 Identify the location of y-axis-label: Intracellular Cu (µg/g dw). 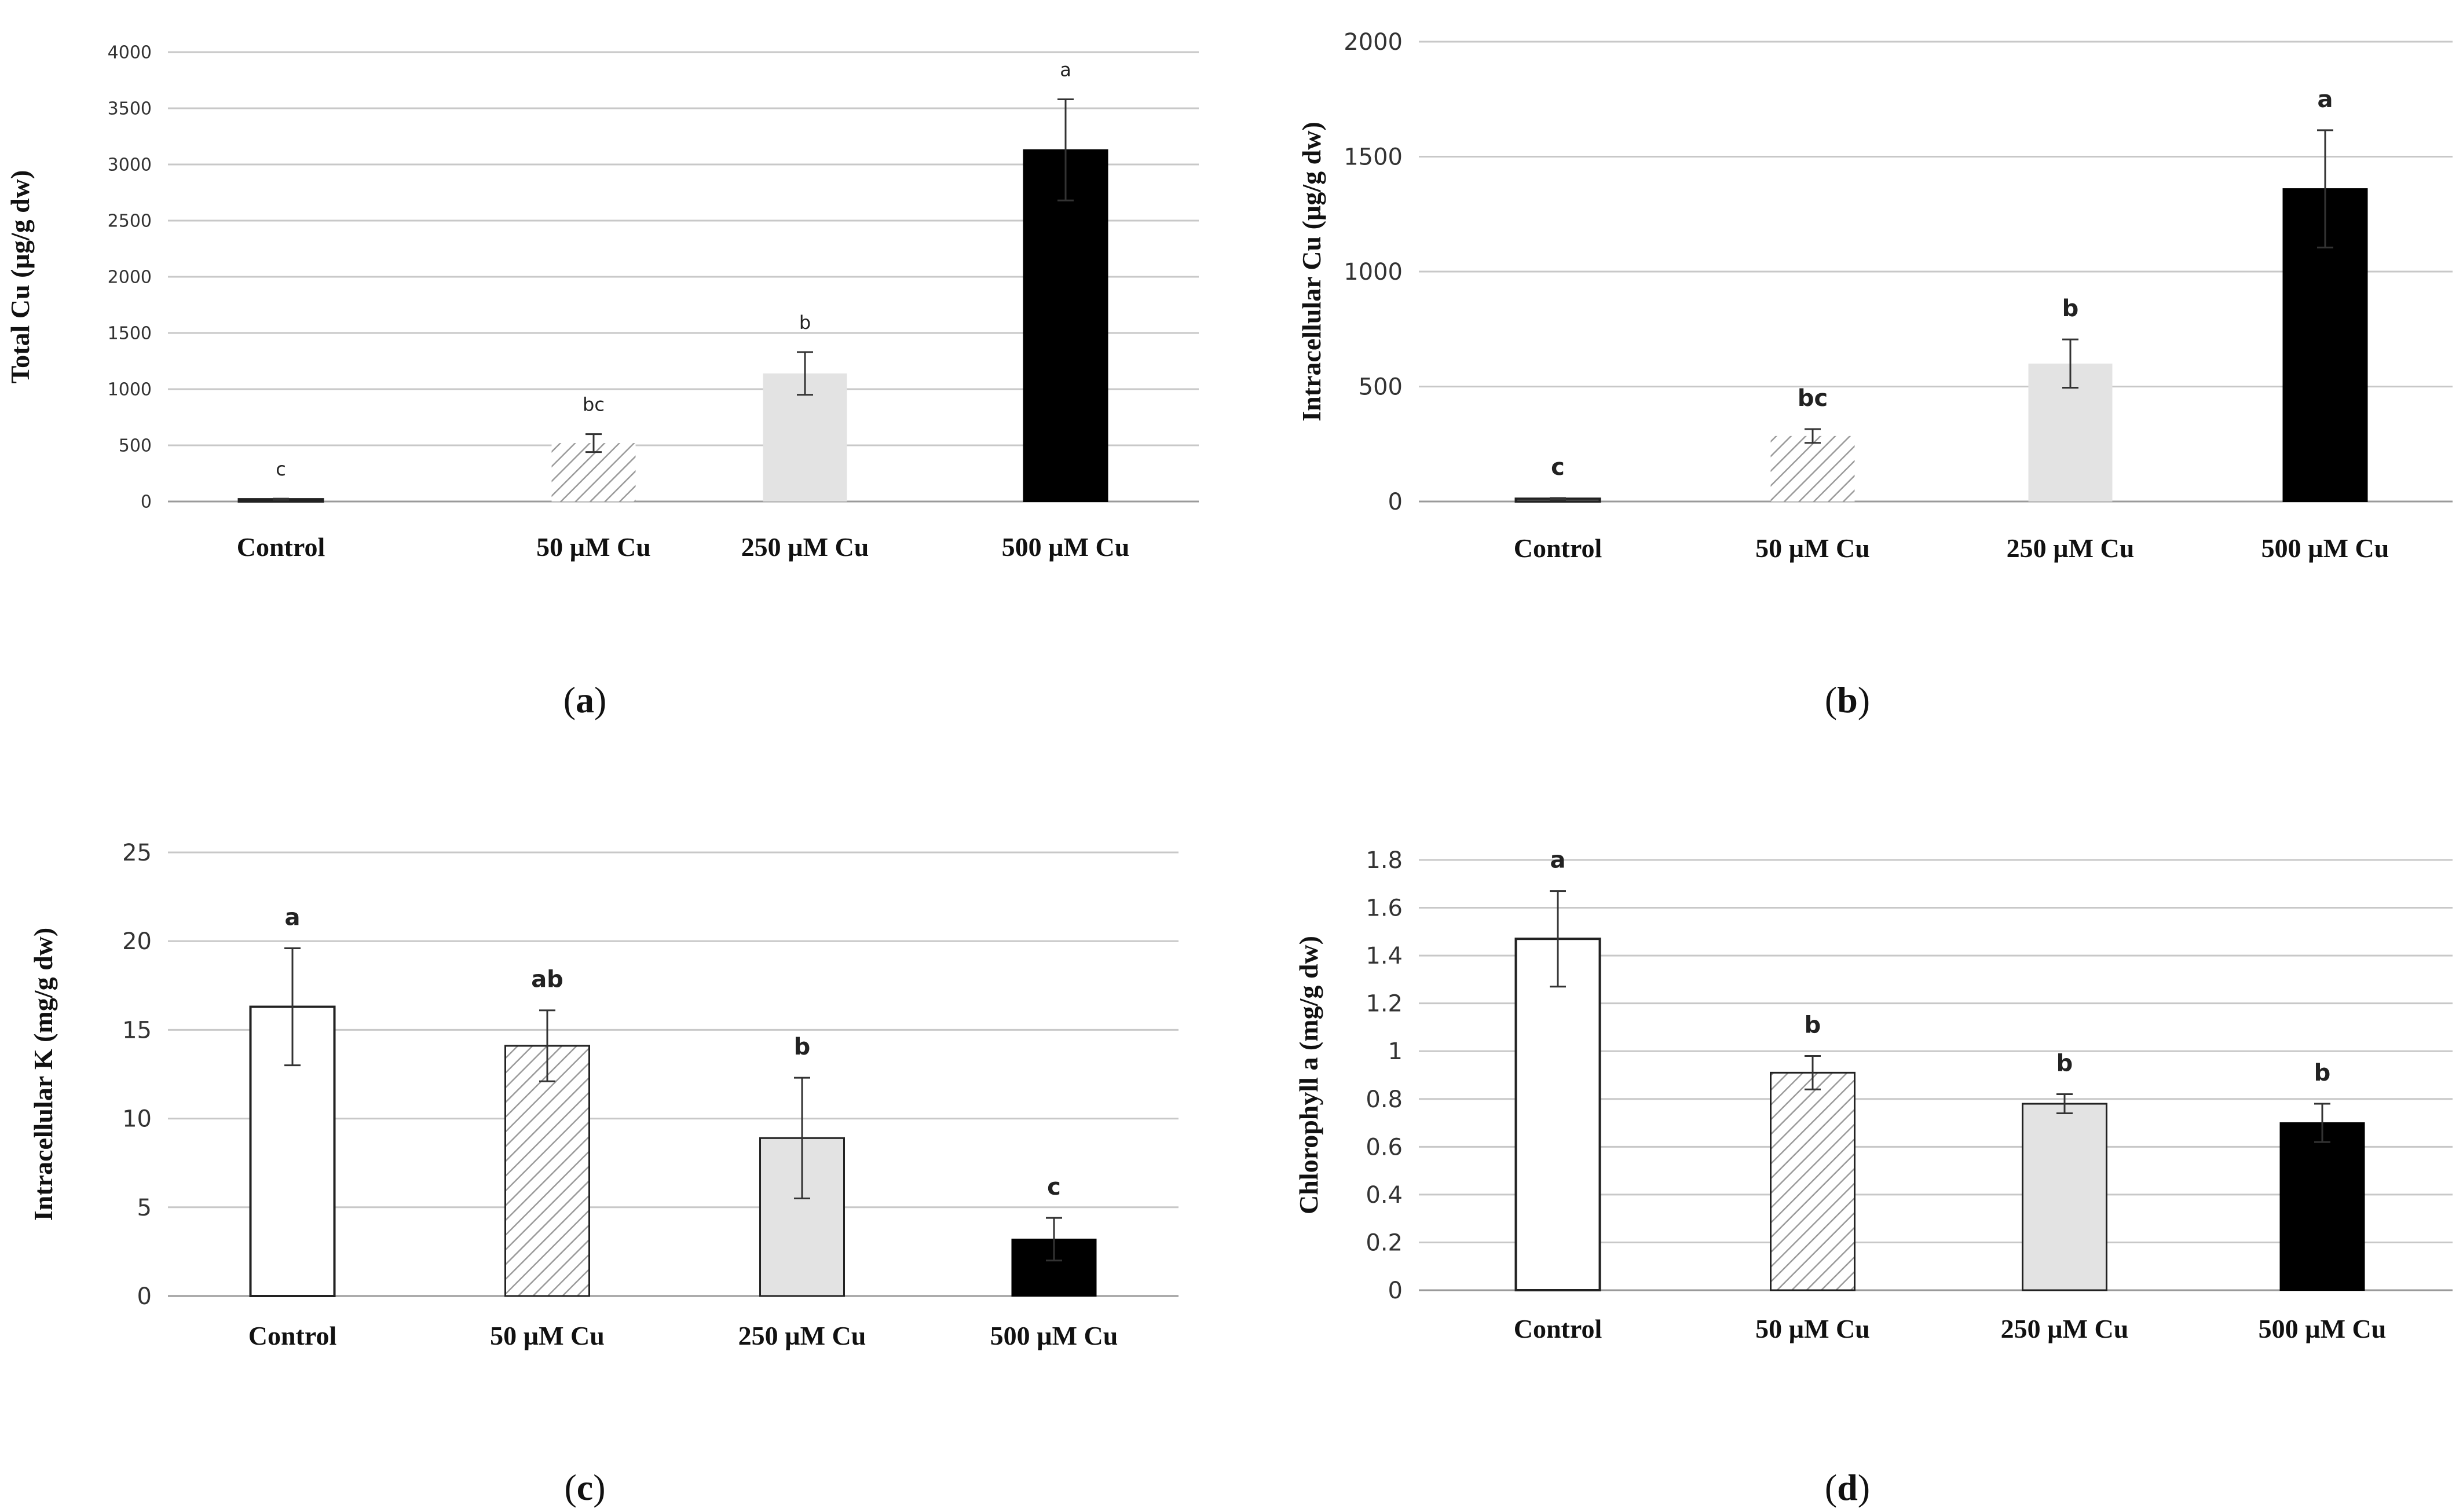
(1311, 272).